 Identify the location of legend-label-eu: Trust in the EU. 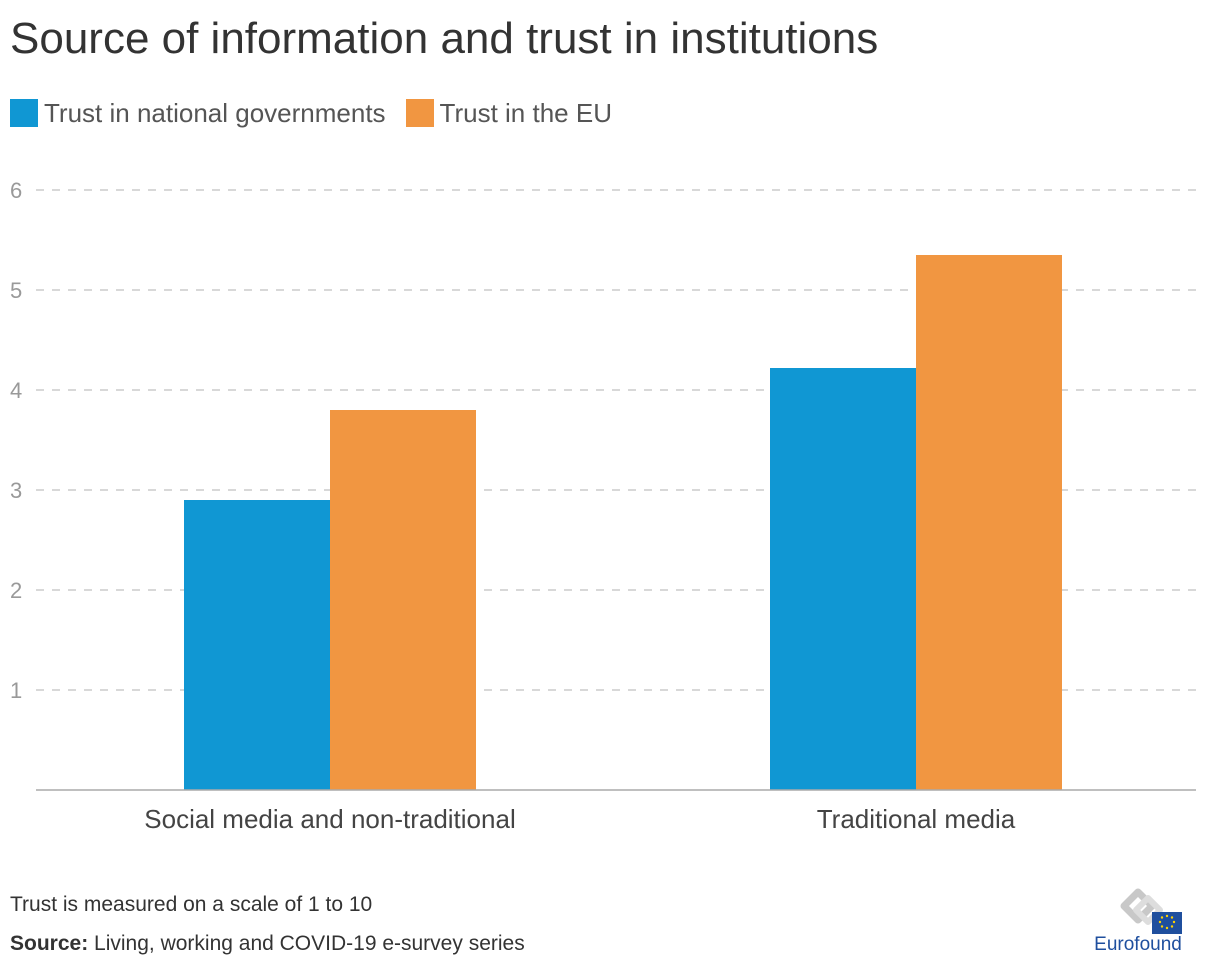
(525, 112).